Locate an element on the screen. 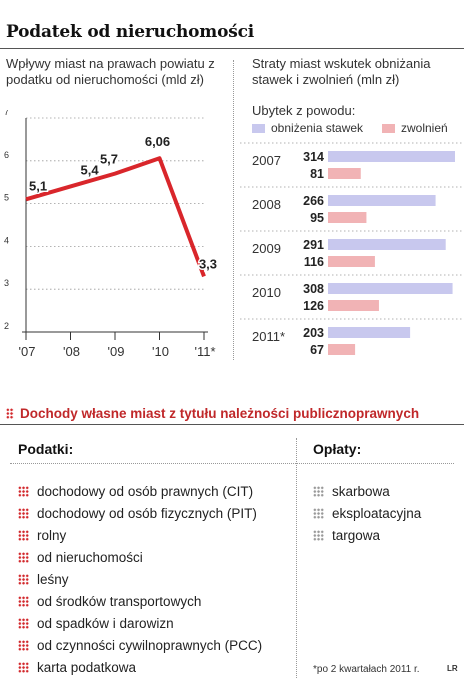 This screenshot has width=464, height=684. y-tick-label: 6 is located at coordinates (6, 155).